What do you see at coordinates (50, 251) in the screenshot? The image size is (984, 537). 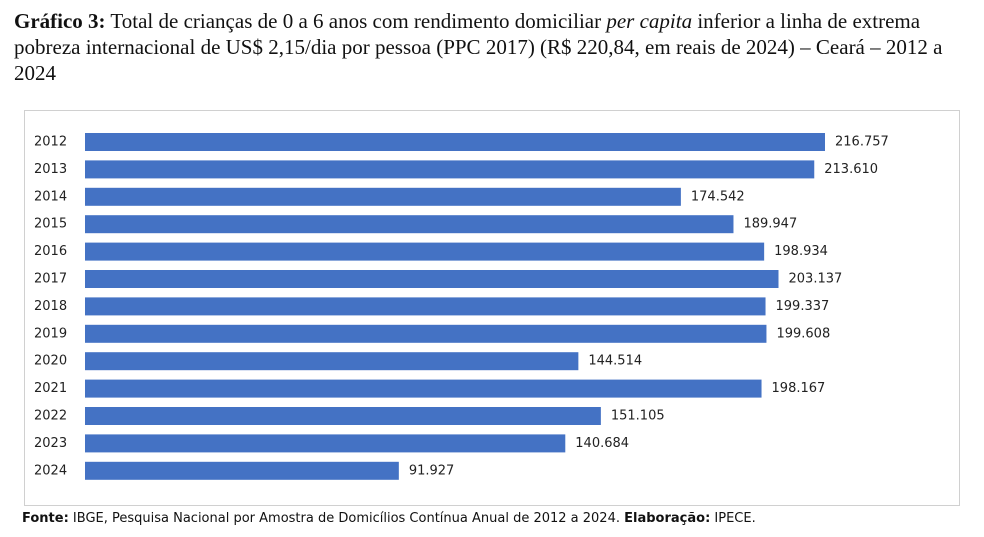 I see `y-tick-label: 2016` at bounding box center [50, 251].